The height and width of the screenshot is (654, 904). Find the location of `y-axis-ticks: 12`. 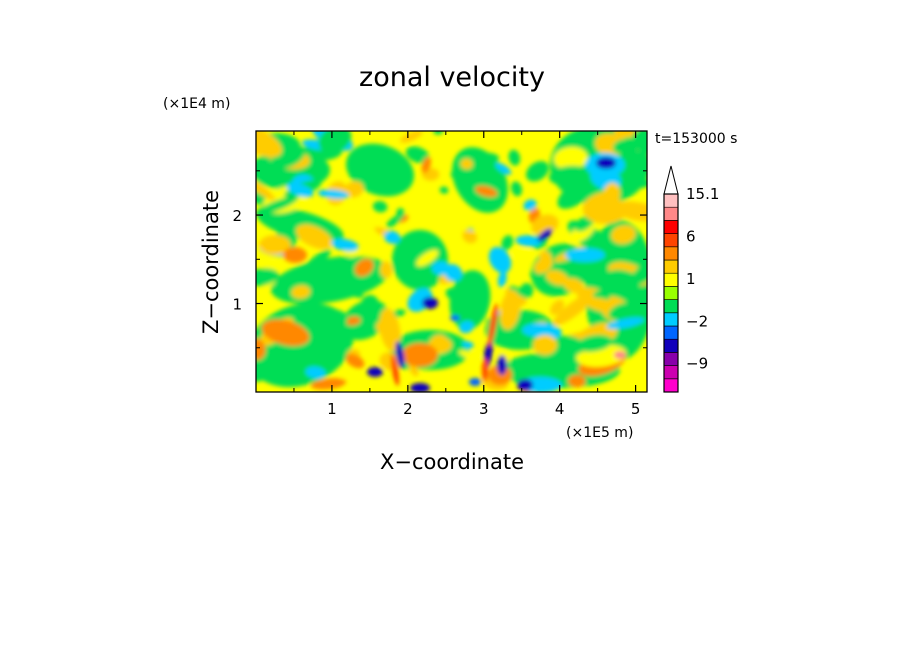

y-axis-ticks: 12 is located at coordinates (439, 259).